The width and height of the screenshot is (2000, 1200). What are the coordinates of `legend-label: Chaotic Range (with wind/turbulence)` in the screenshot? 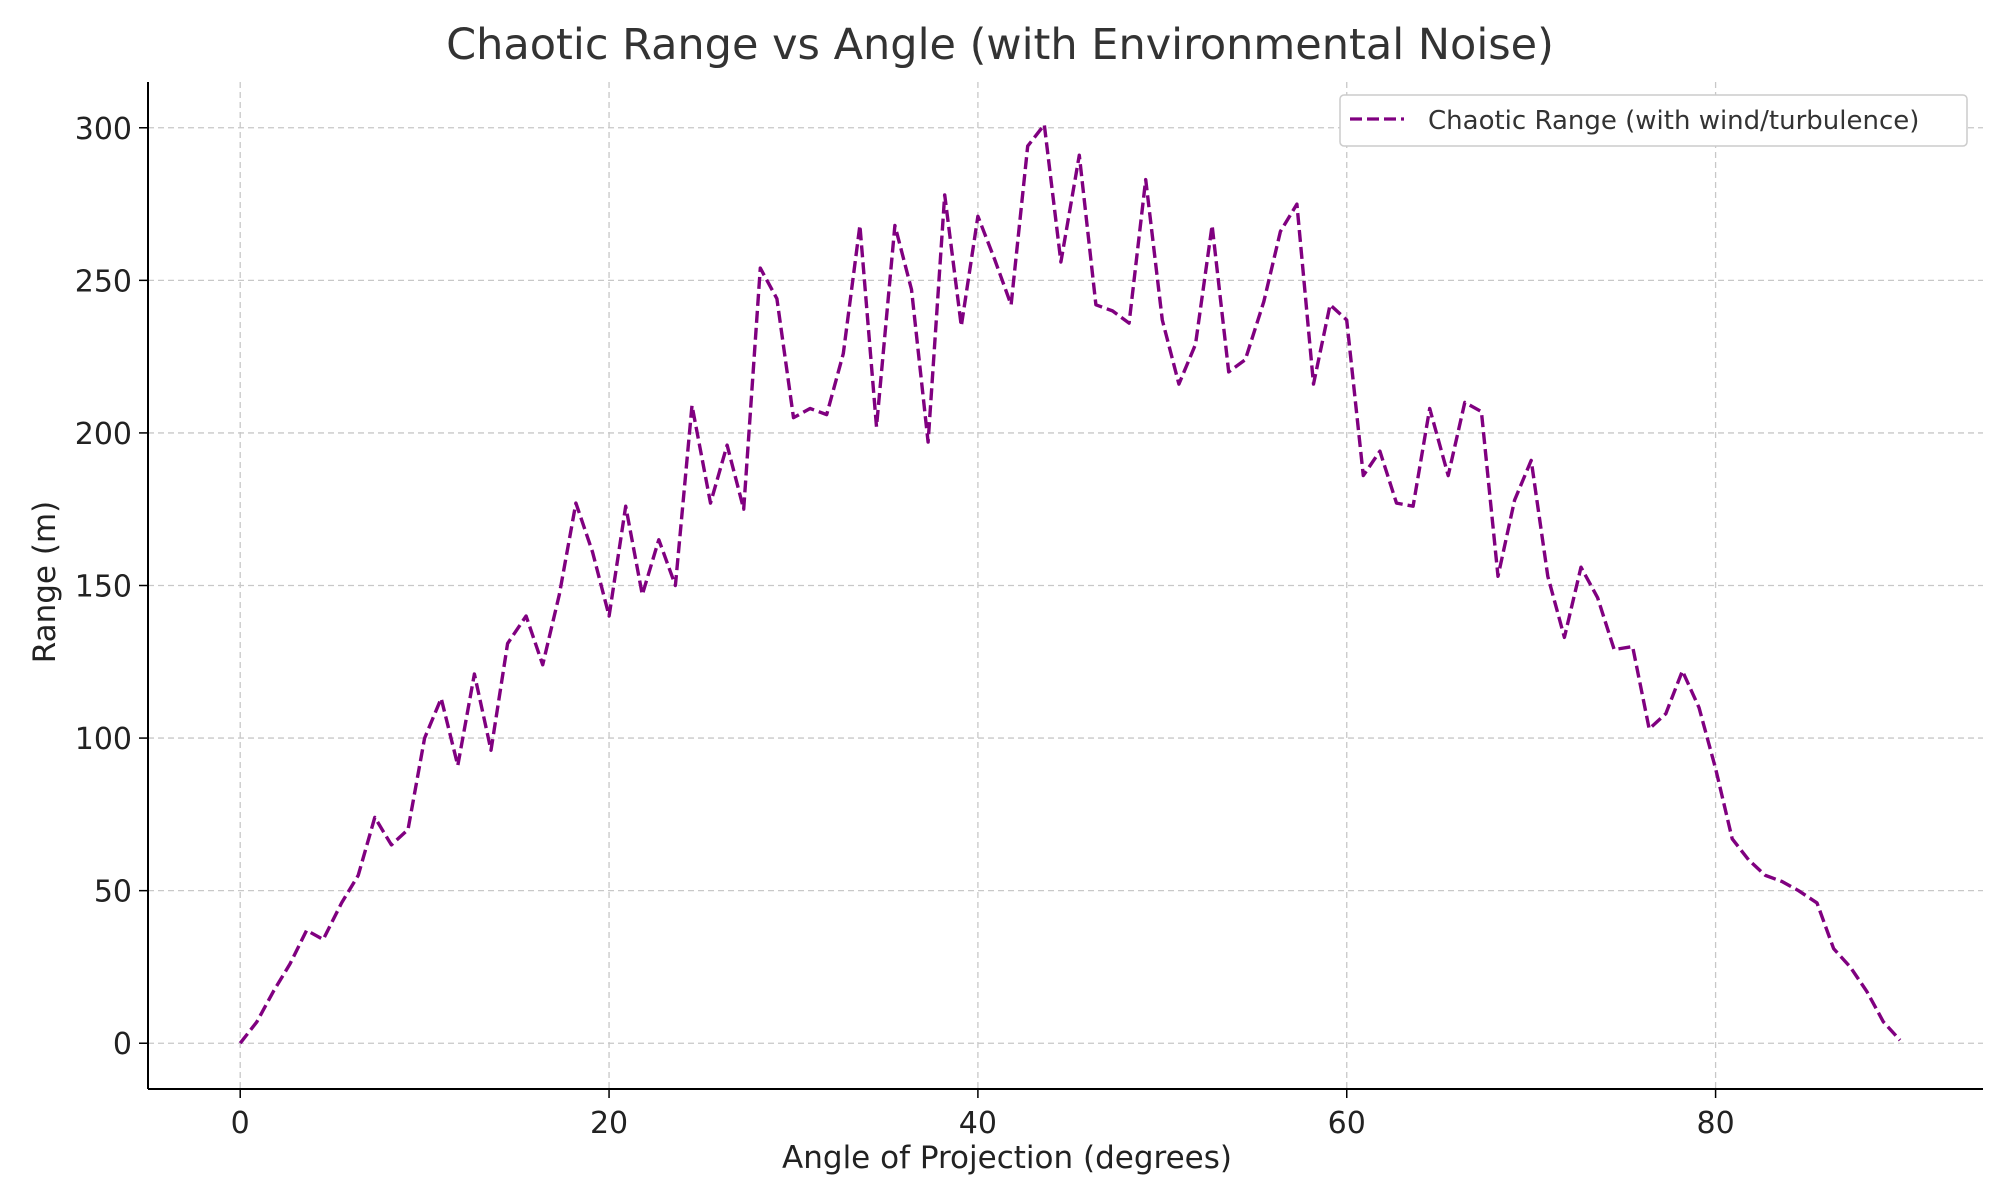 It's located at (1673, 121).